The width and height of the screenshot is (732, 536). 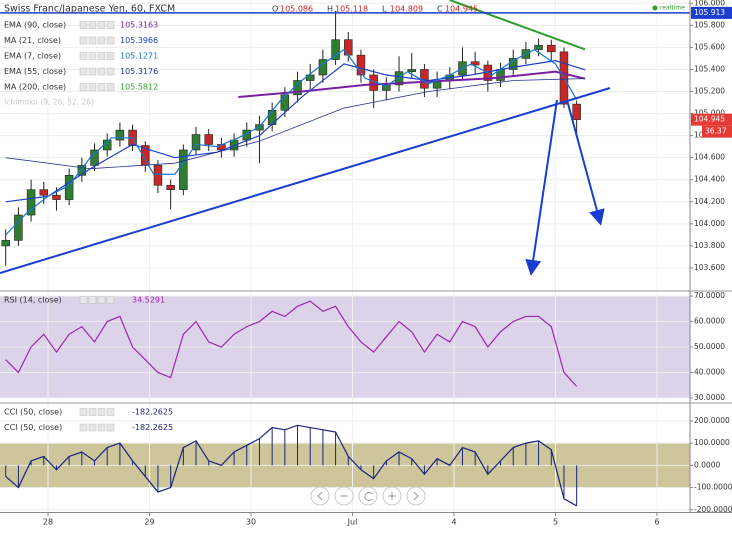 What do you see at coordinates (655, 8) in the screenshot?
I see `realtime-dot` at bounding box center [655, 8].